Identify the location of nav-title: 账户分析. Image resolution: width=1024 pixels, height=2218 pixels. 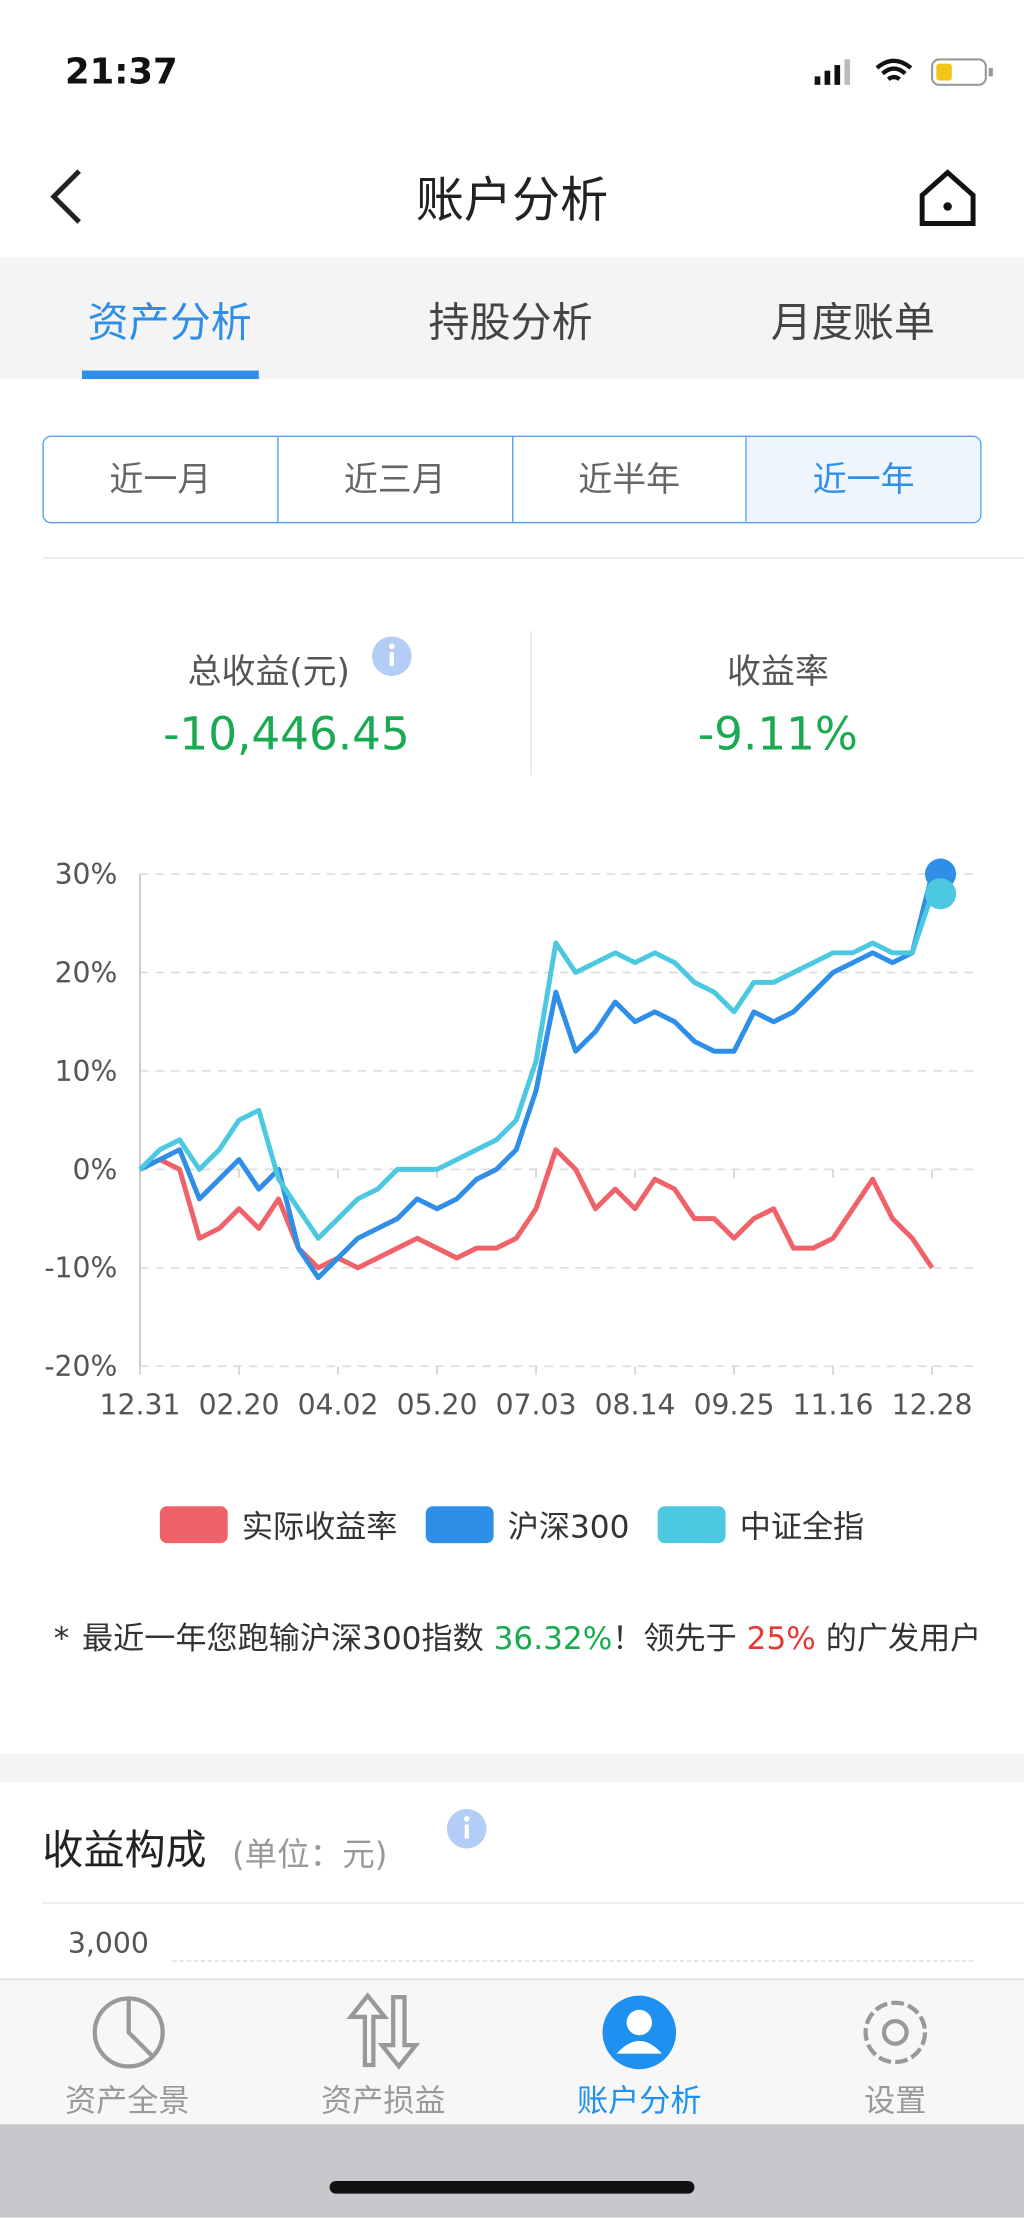
(512, 201).